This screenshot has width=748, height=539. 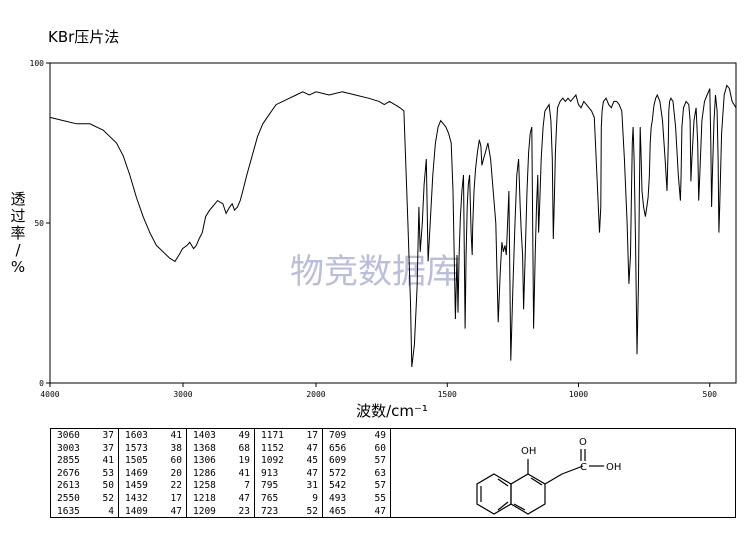 I want to click on peak-row: 1403 49, so click(x=221, y=436).